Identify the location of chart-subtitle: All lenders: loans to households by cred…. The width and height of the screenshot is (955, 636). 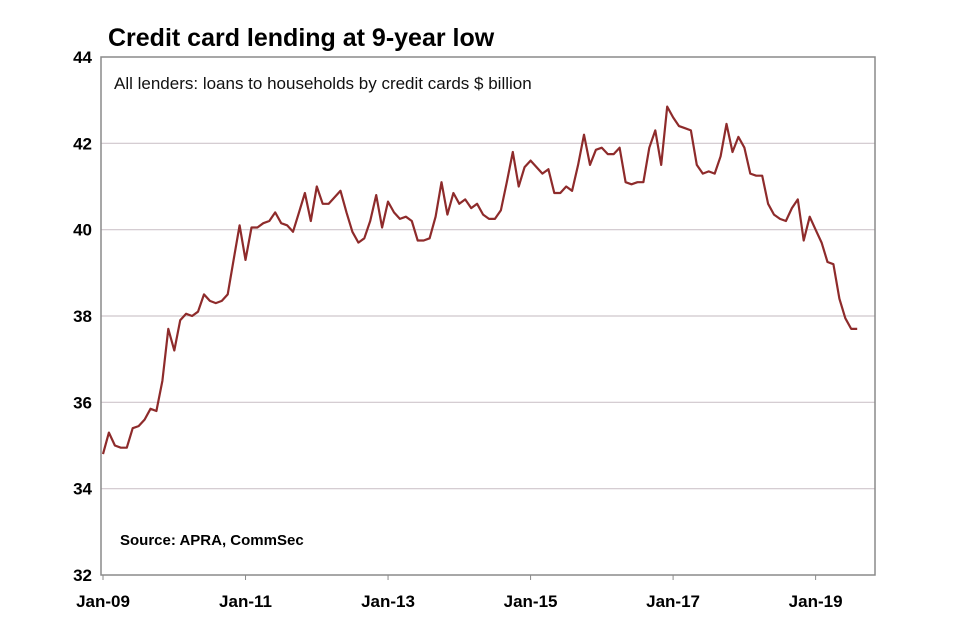
(323, 83).